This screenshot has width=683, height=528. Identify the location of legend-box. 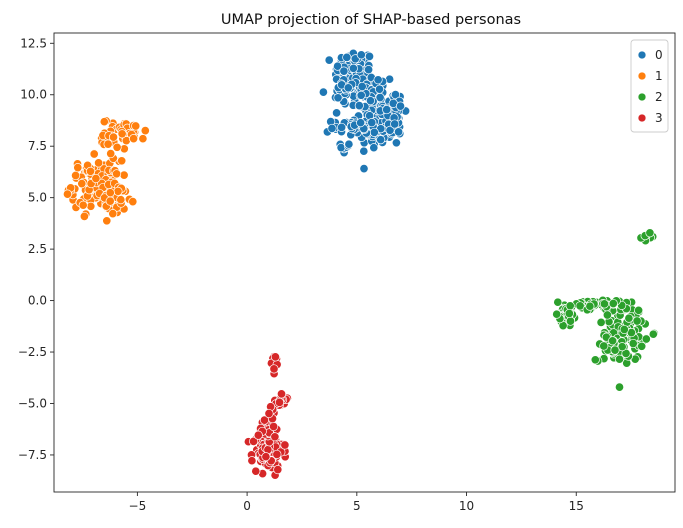
(649, 86).